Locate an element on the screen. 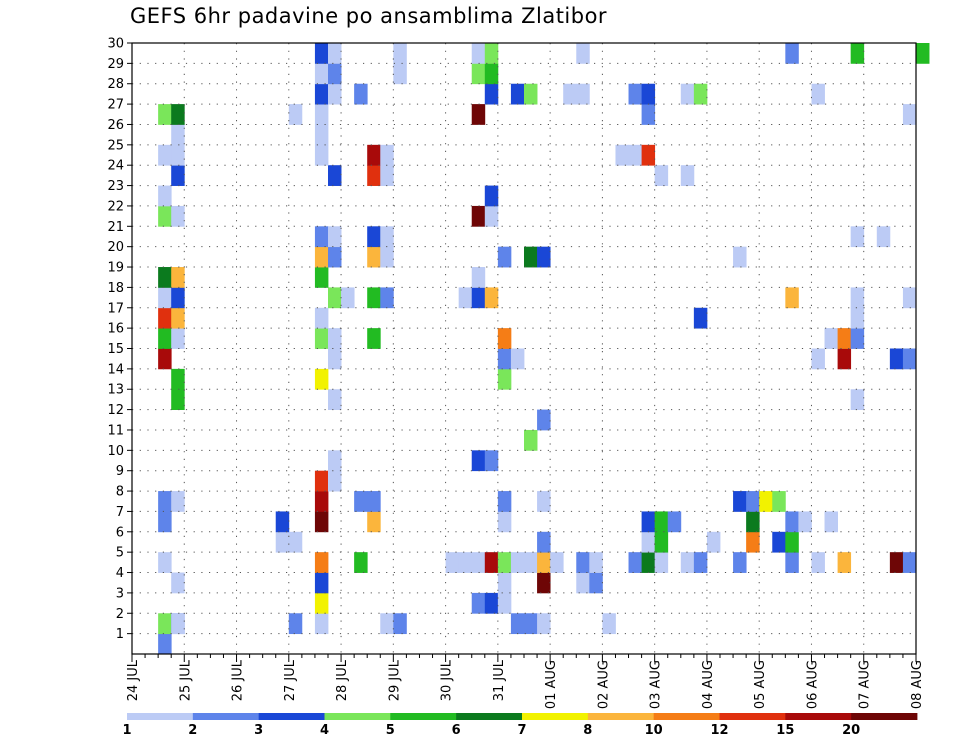 The height and width of the screenshot is (742, 960). x-tick-label: 25 JUL is located at coordinates (185, 680).